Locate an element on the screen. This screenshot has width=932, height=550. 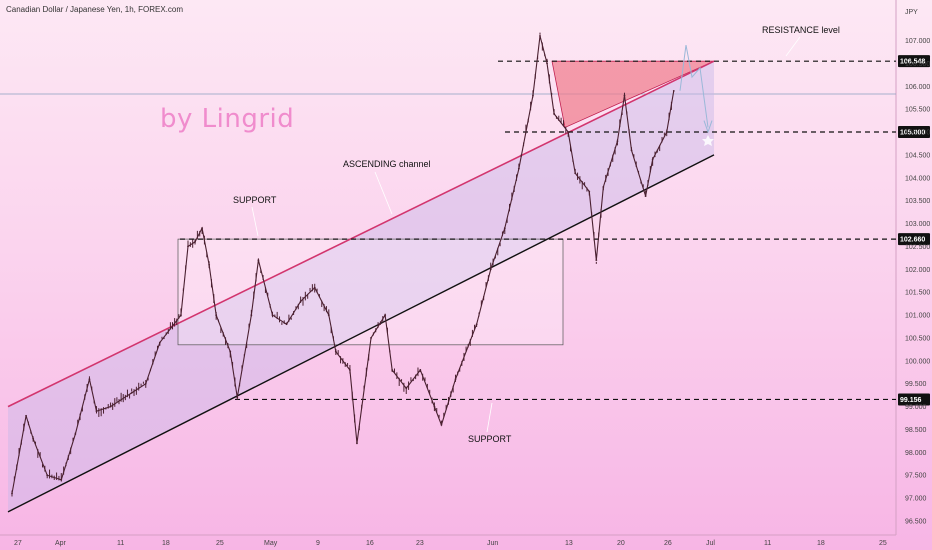
resistance-annotation: RESISTANCE level is located at coordinates (801, 30).